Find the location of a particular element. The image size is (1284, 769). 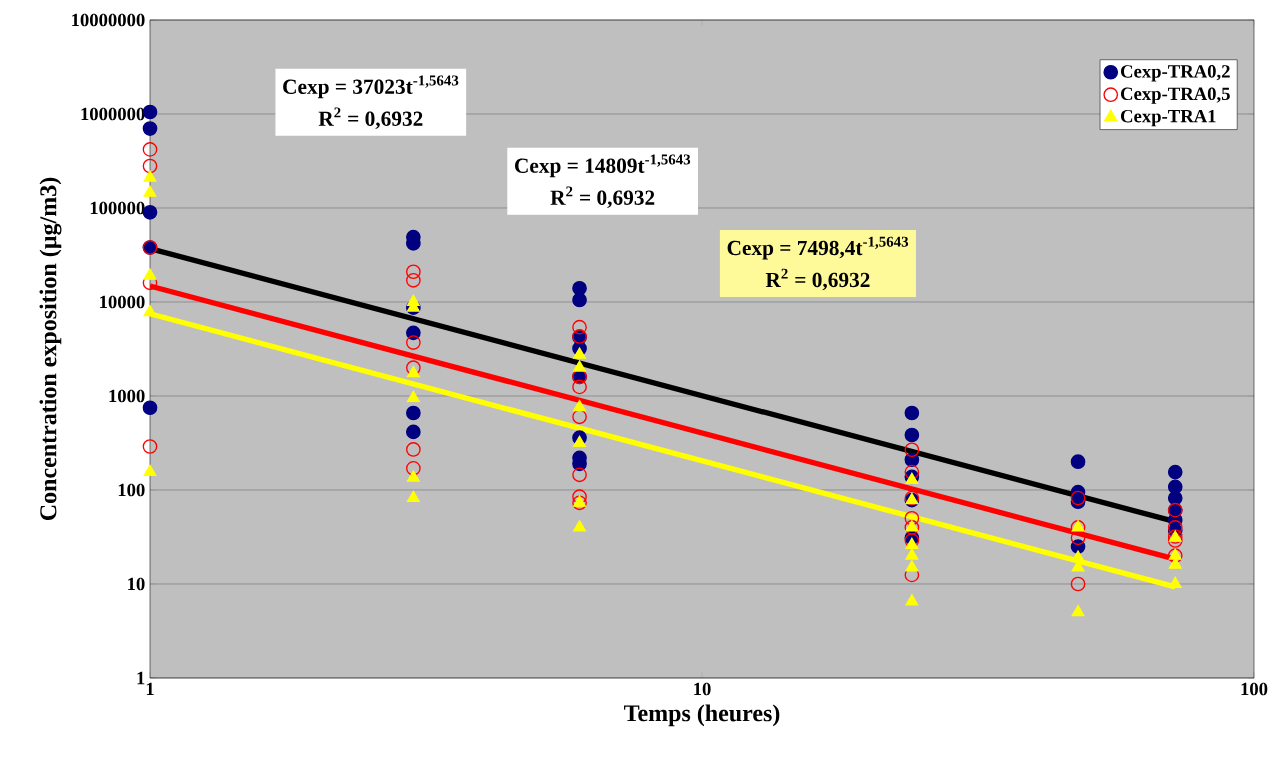

y-tick-label: 1000 is located at coordinates (127, 396).